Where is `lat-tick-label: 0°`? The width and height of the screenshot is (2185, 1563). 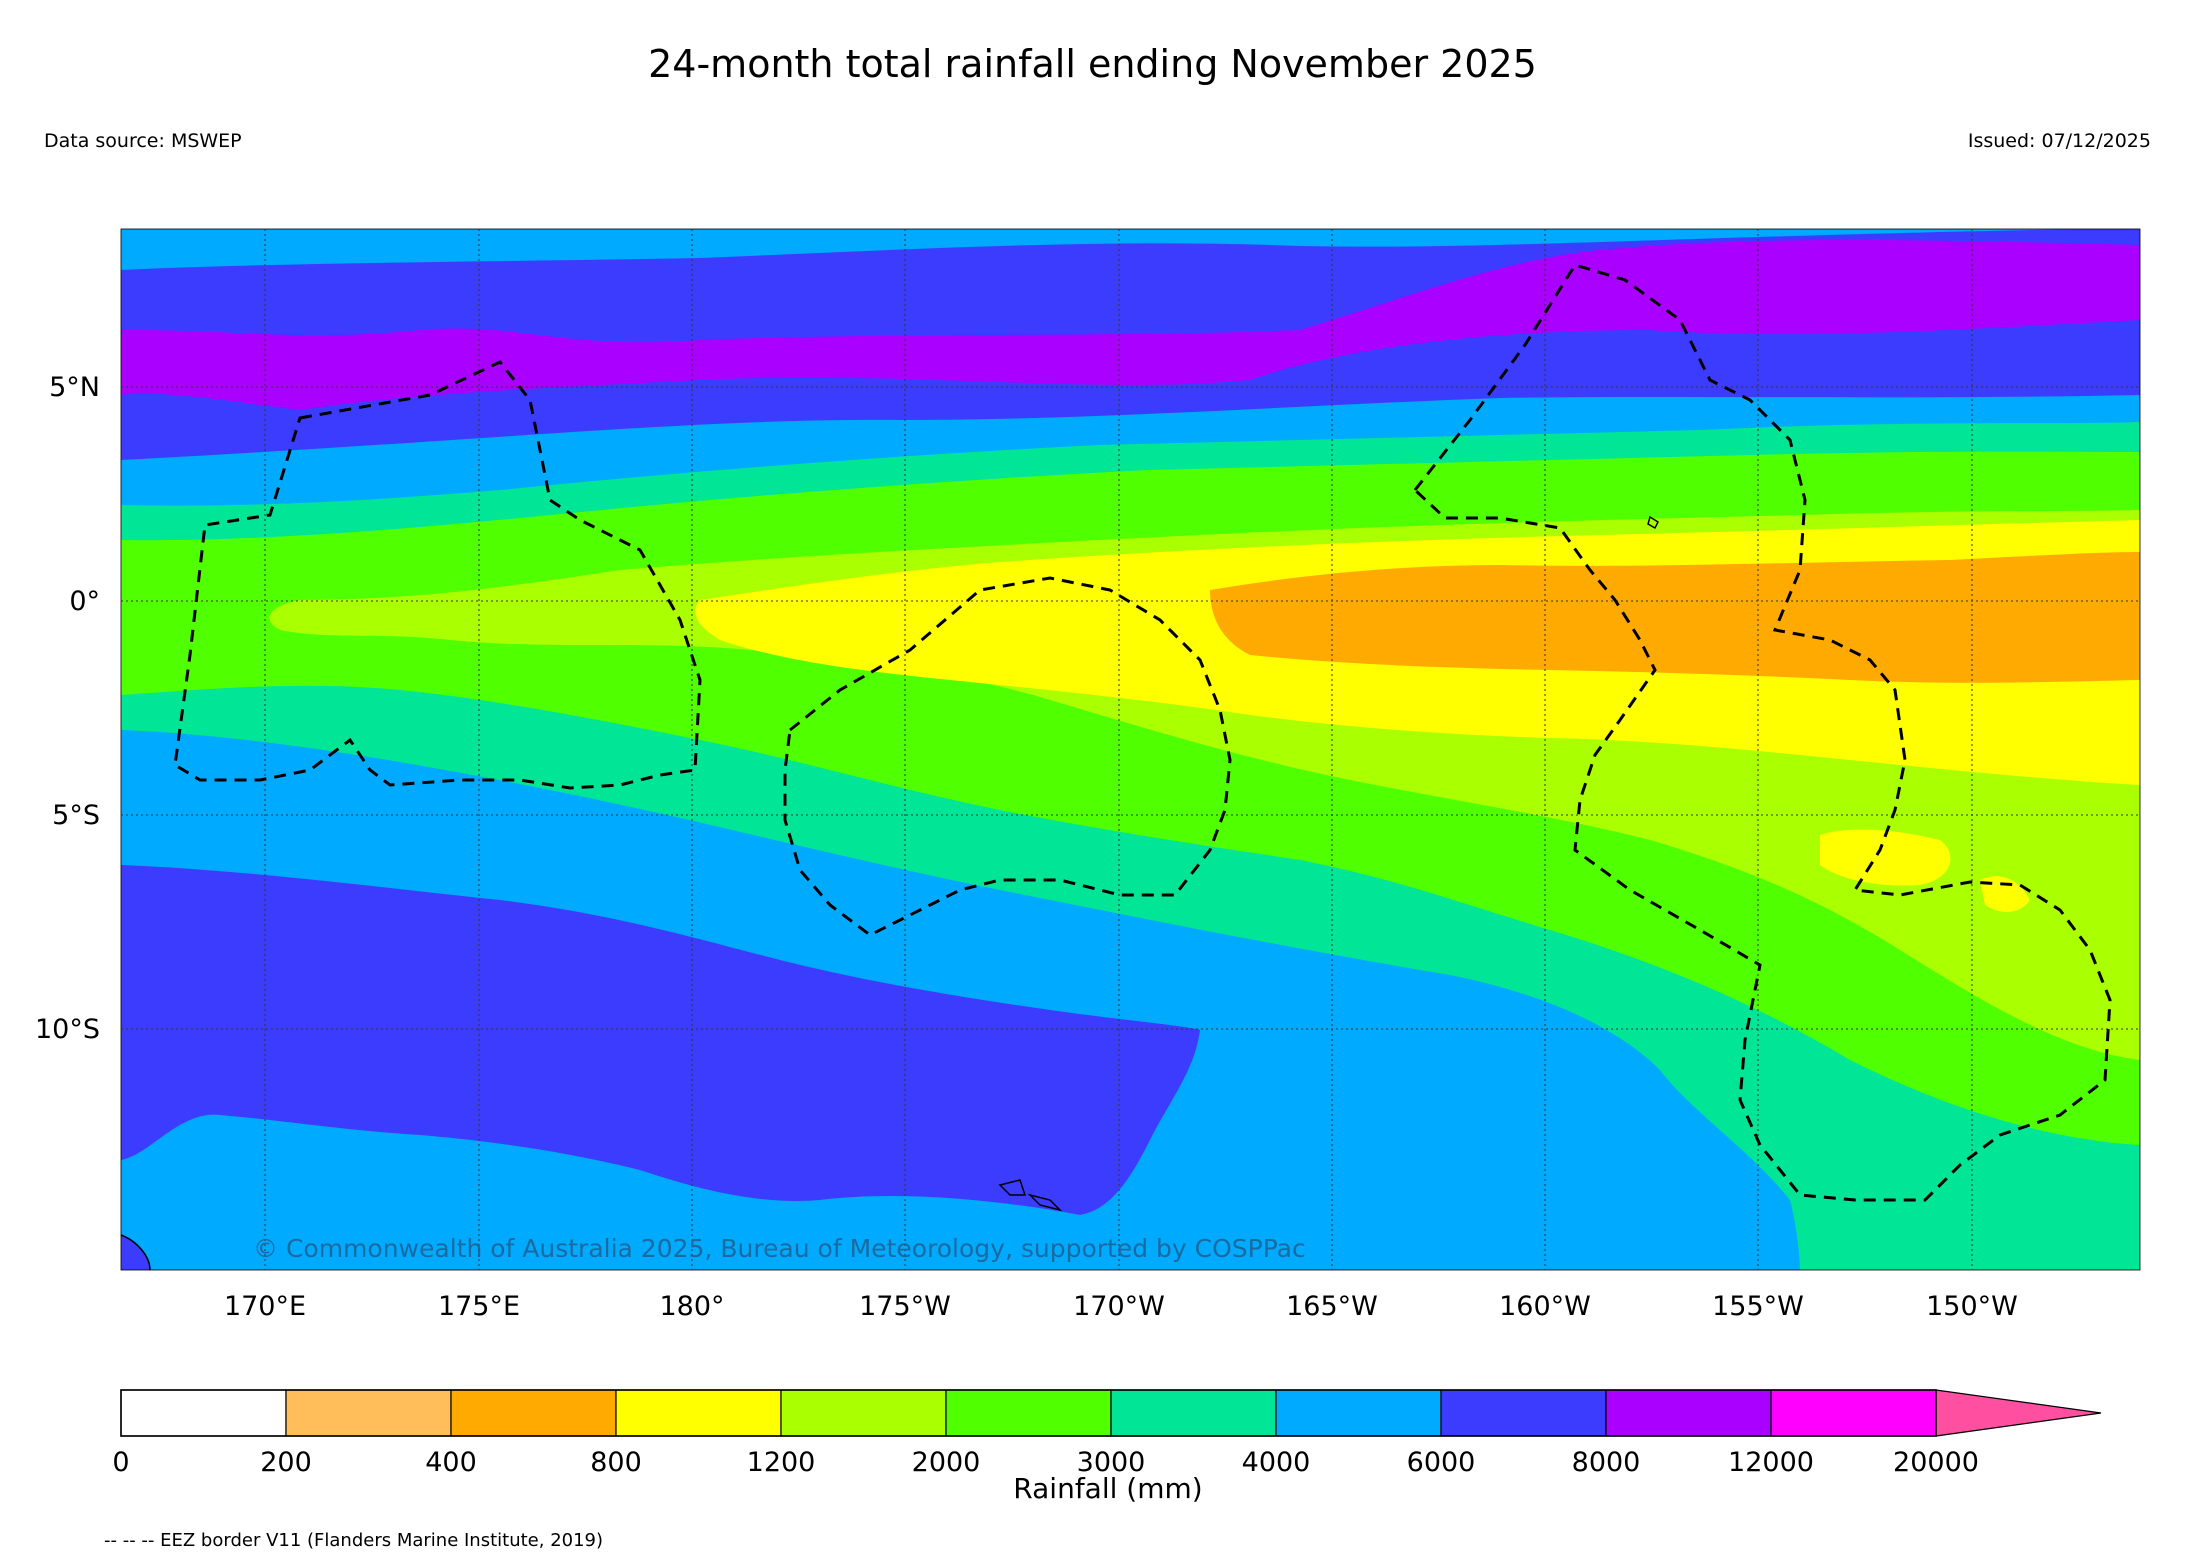
lat-tick-label: 0° is located at coordinates (84, 601).